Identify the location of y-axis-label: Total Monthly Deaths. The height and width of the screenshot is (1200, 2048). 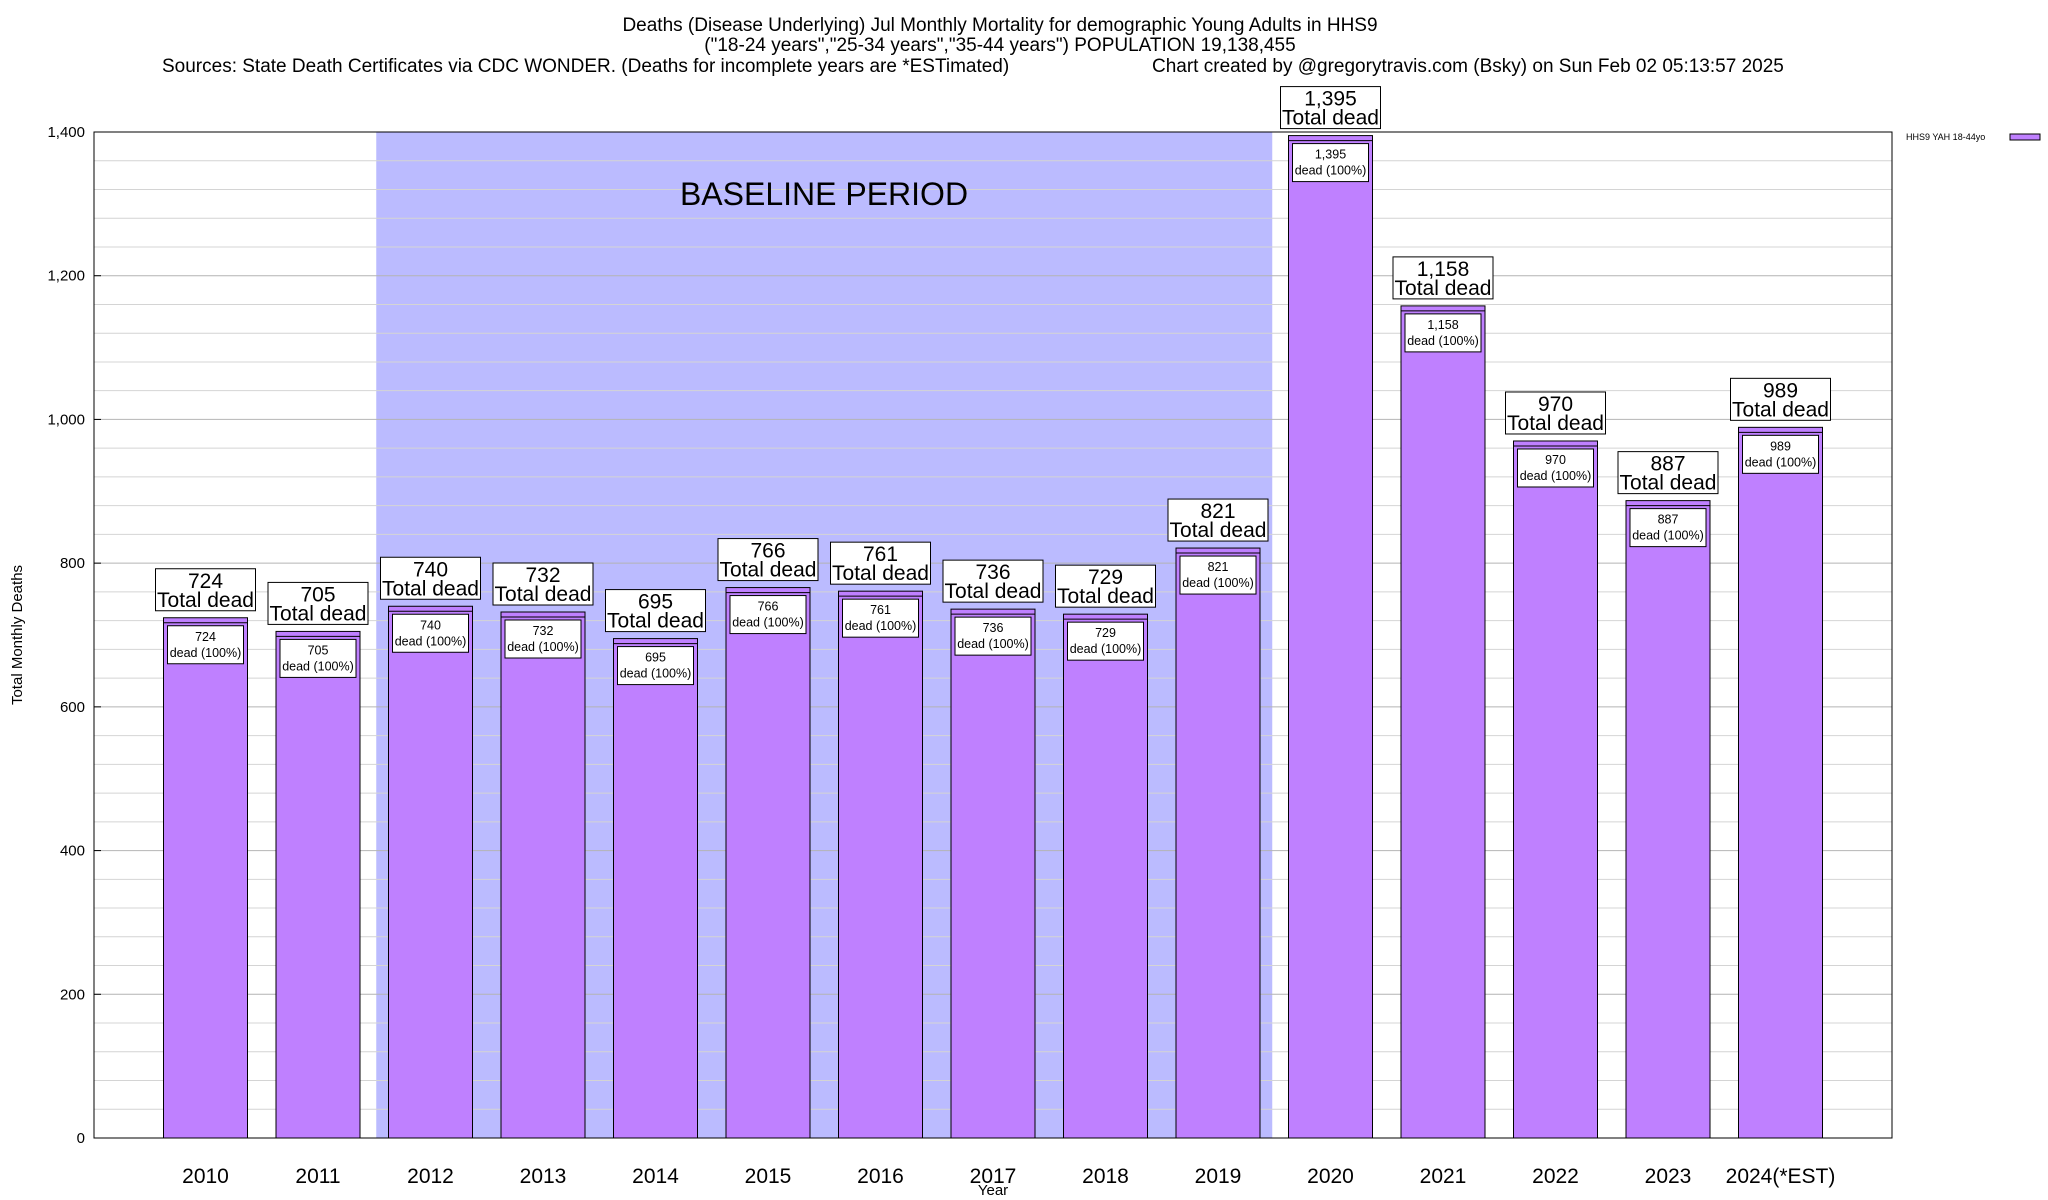
(17, 635).